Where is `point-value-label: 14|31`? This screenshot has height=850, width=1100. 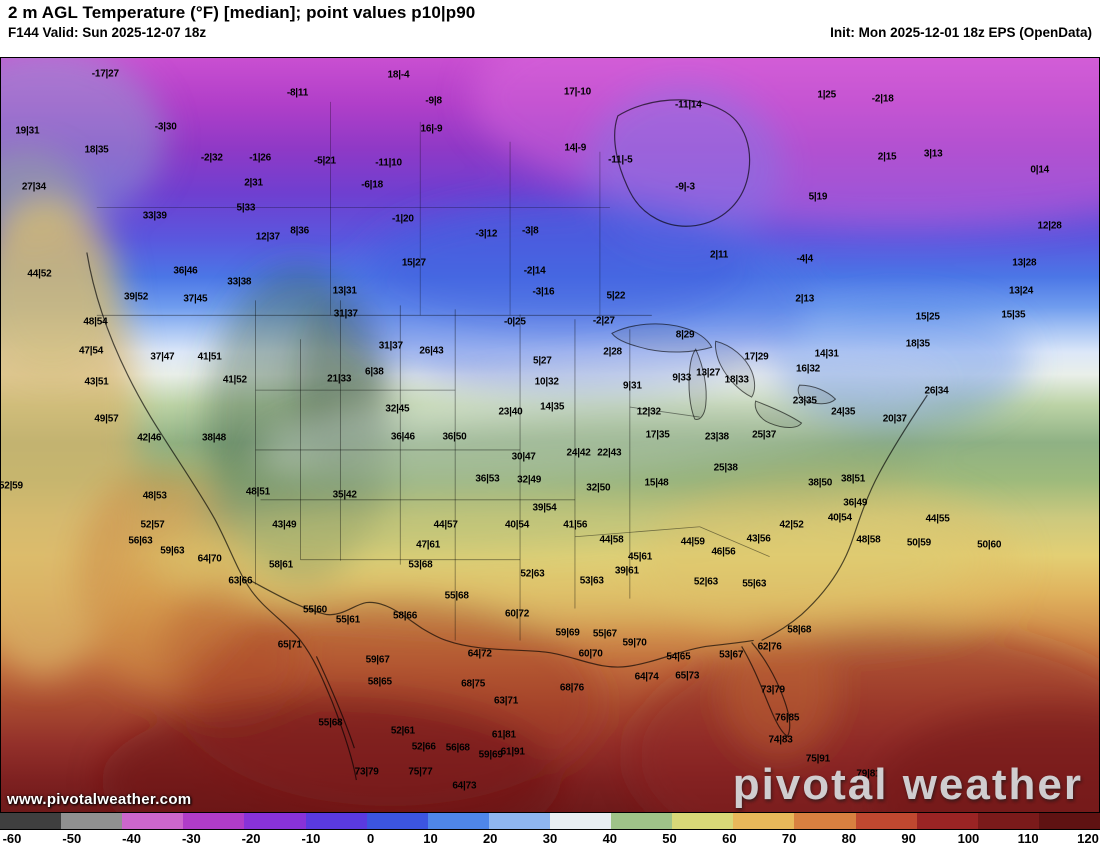
point-value-label: 14|31 is located at coordinates (826, 354).